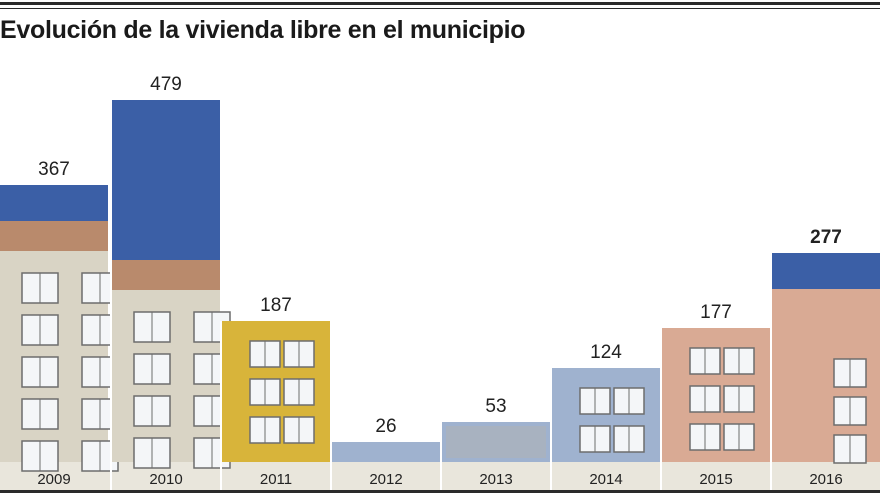 The height and width of the screenshot is (495, 880). Describe the element at coordinates (440, 491) in the screenshot. I see `bottom-rule` at that location.